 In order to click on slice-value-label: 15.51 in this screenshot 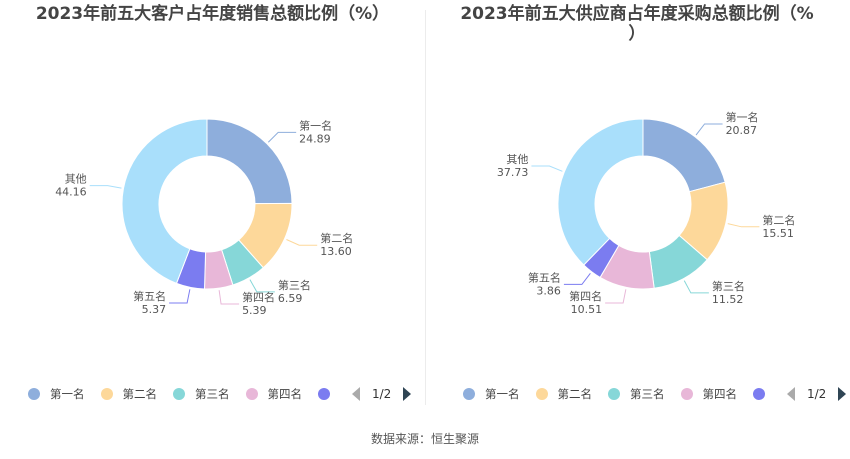, I will do `click(778, 233)`.